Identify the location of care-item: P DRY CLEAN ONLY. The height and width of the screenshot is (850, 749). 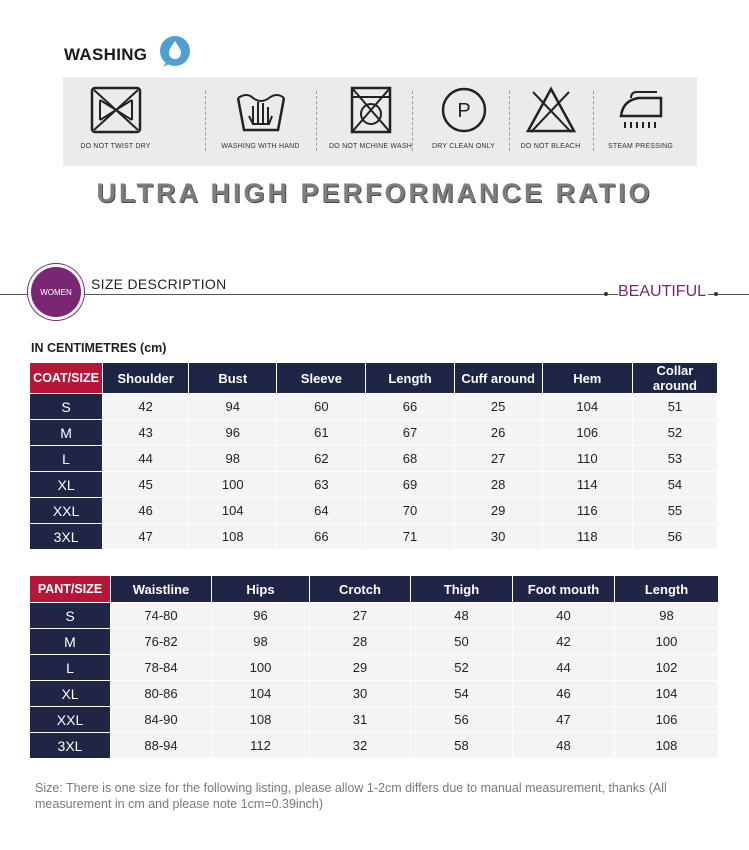
(463, 121).